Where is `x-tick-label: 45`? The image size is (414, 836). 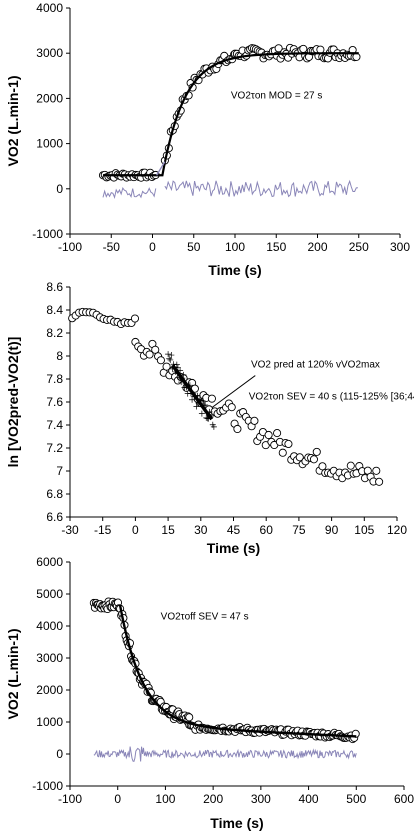 x-tick-label: 45 is located at coordinates (234, 530).